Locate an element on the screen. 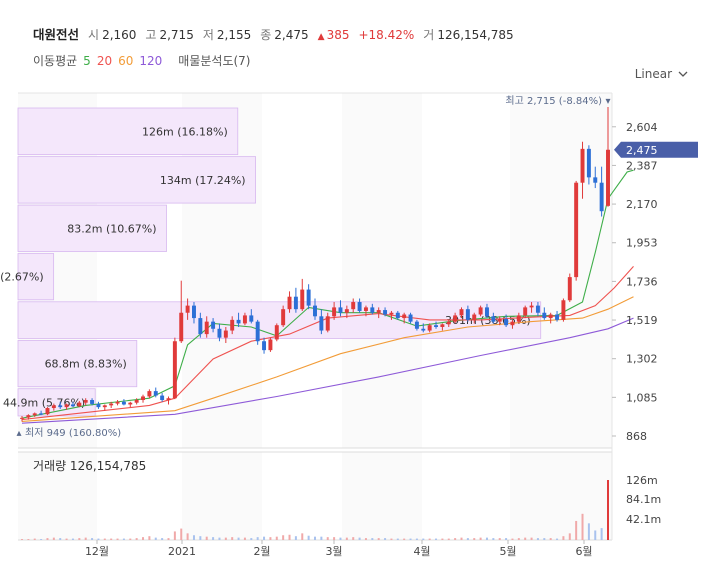 Image resolution: width=716 pixels, height=573 pixels. scale-dropdown: Linear is located at coordinates (661, 74).